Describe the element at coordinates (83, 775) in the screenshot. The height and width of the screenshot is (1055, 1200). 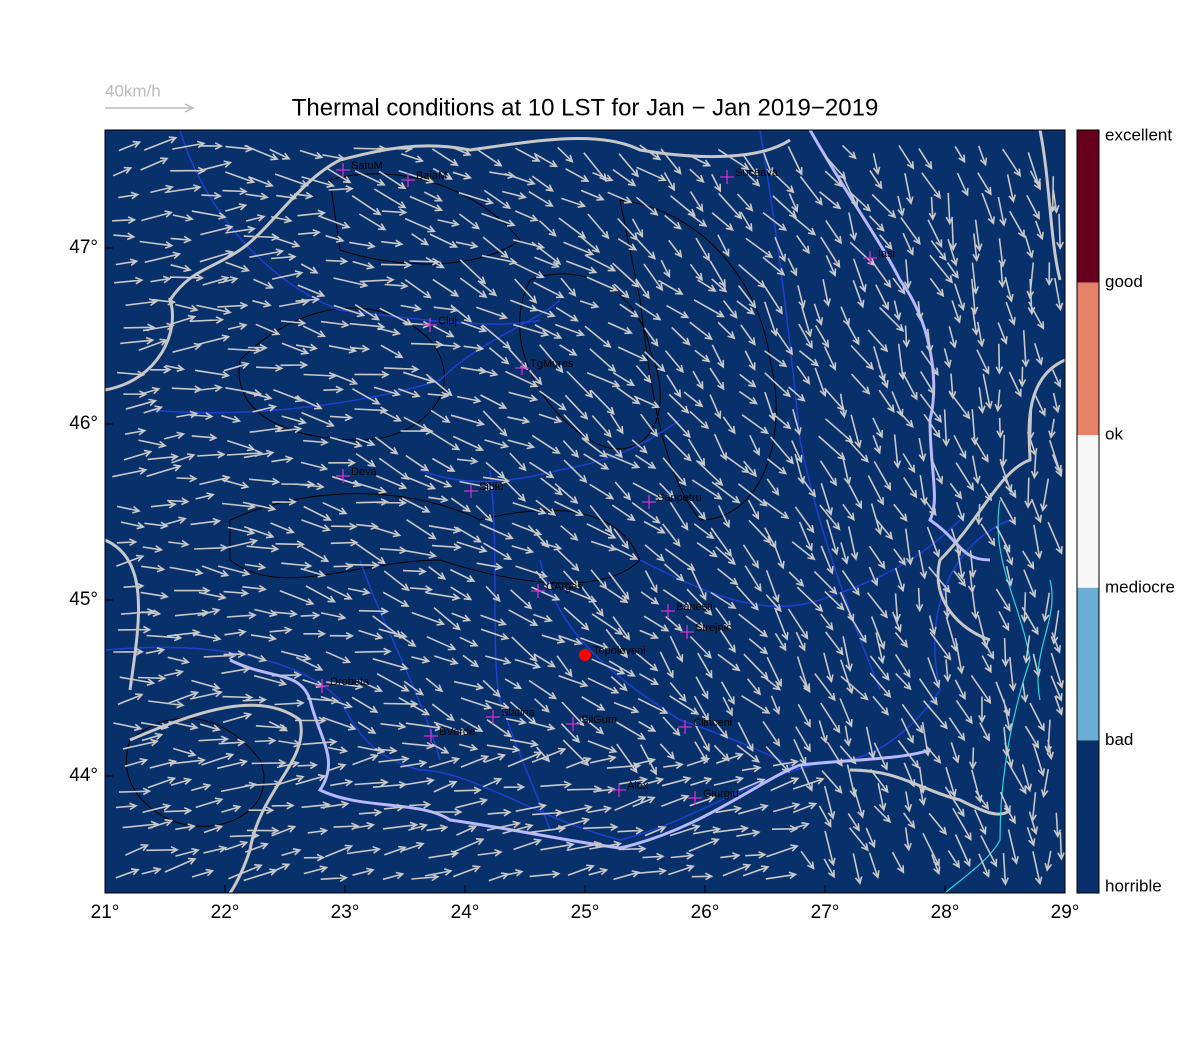
I see `y-tick-label: 44°` at that location.